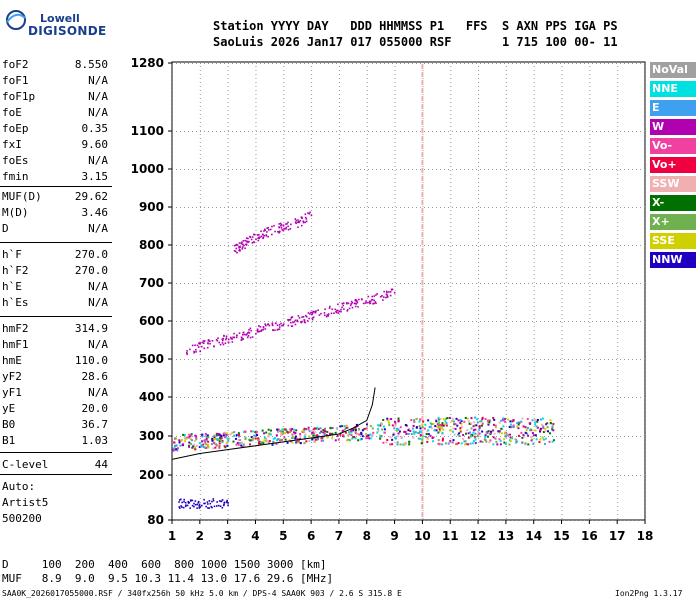 This screenshot has width=700, height=600. What do you see at coordinates (56, 452) in the screenshot?
I see `param-separator` at bounding box center [56, 452].